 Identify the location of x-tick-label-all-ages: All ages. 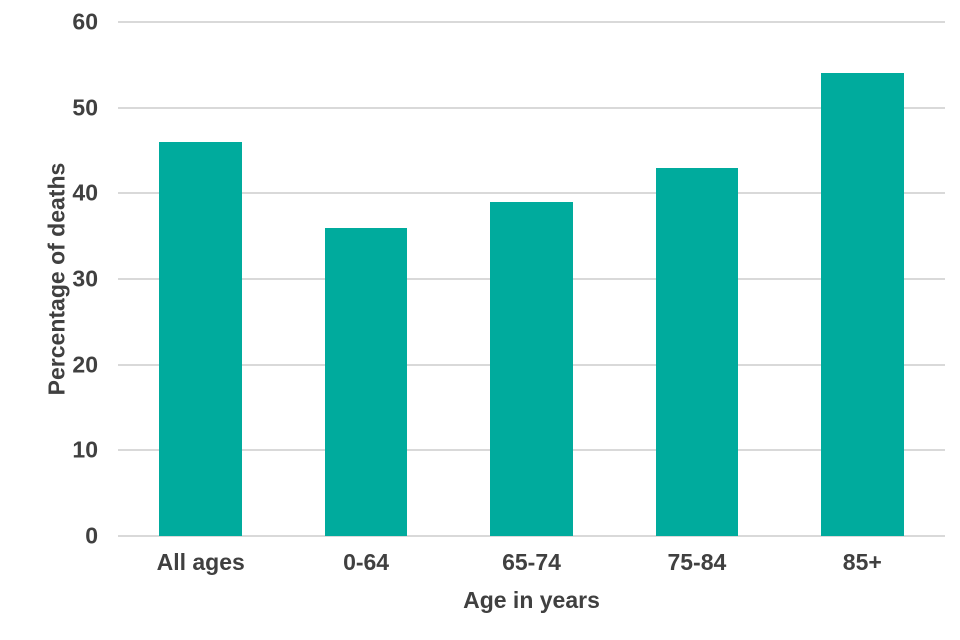
(200, 562).